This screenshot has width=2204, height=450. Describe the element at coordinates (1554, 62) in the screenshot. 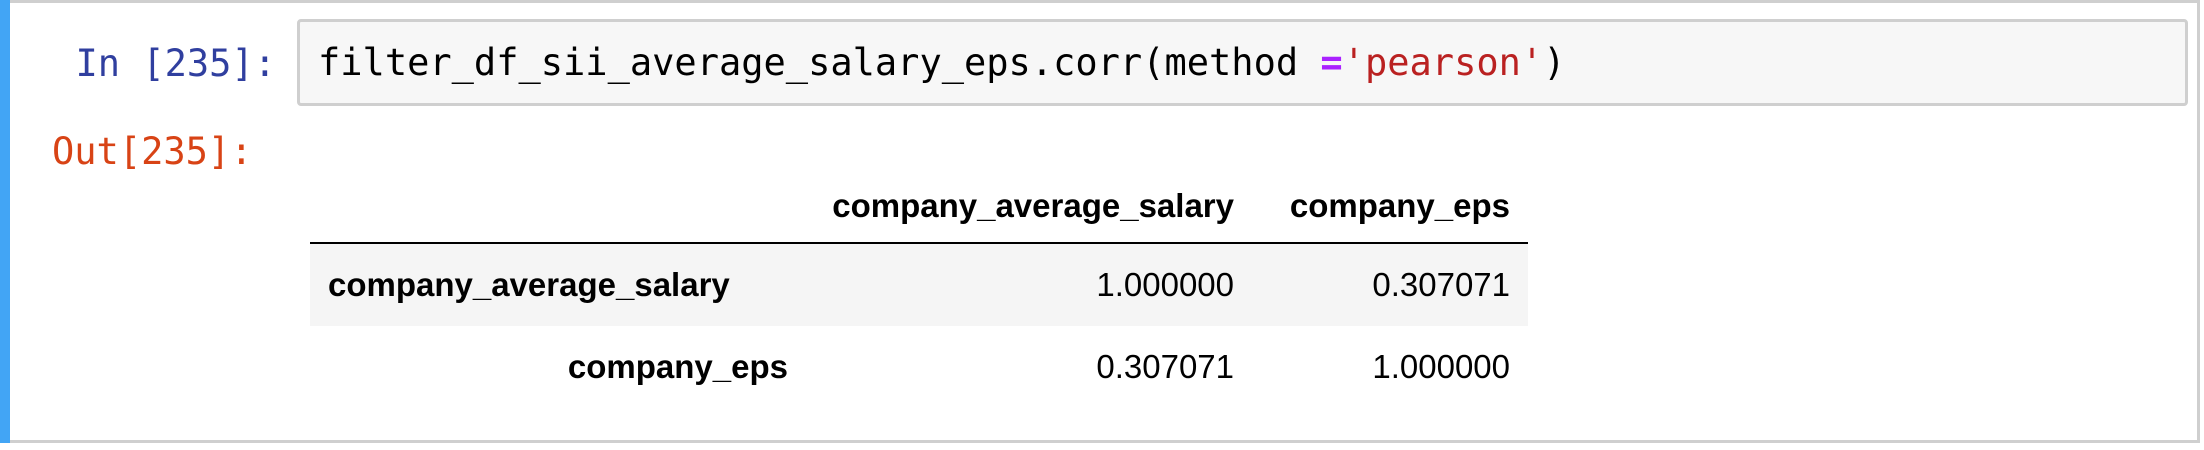

I see `code-suffix: )` at that location.